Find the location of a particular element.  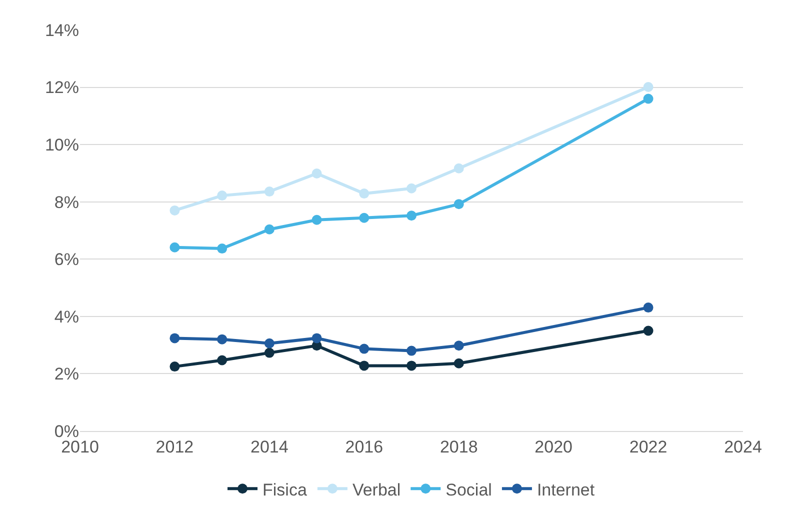

y-tick-label: 14% is located at coordinates (61, 30).